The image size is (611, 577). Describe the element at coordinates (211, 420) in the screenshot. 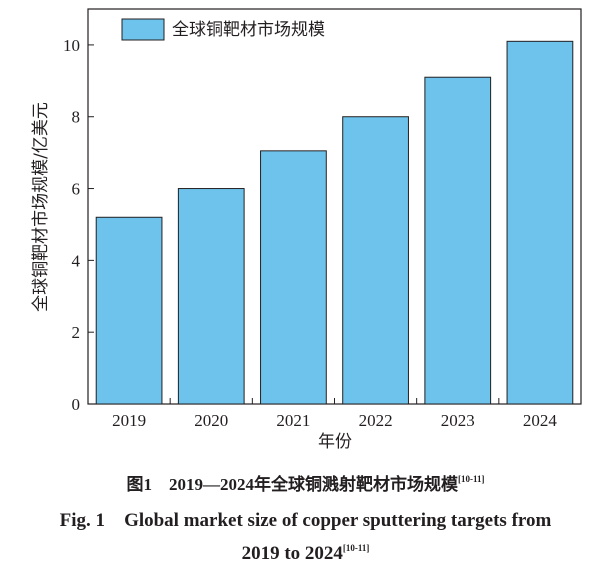

I see `x-tick-label: 2020` at that location.